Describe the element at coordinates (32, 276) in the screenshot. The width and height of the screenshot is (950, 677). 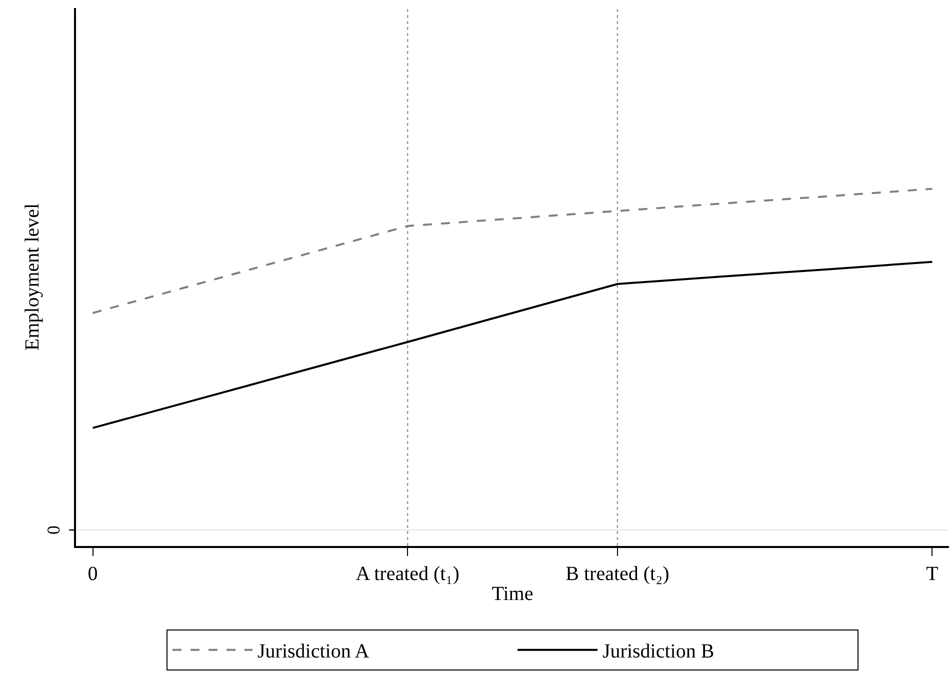
I see `y-axis-title: Employment level` at that location.